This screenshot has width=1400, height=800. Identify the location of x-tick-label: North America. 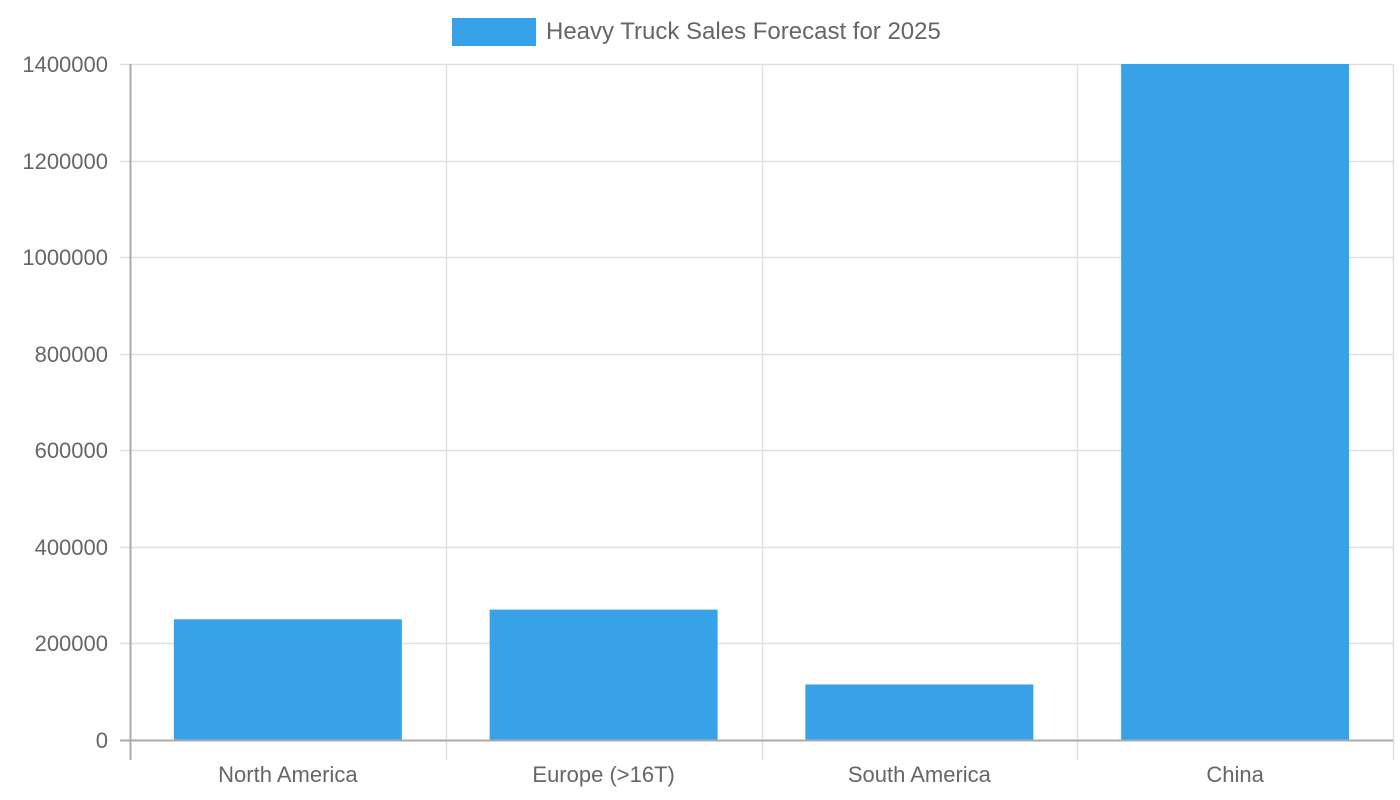
(288, 774).